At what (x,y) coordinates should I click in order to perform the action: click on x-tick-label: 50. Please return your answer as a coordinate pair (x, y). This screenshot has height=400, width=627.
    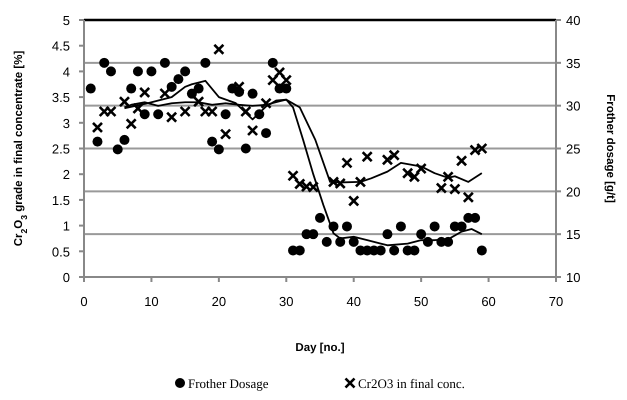
    Looking at the image, I should click on (421, 301).